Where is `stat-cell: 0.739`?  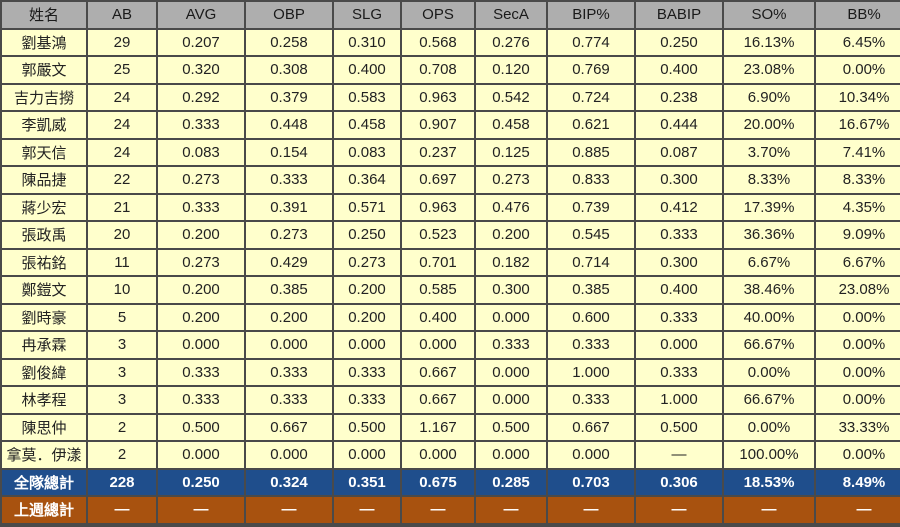
stat-cell: 0.739 is located at coordinates (591, 207).